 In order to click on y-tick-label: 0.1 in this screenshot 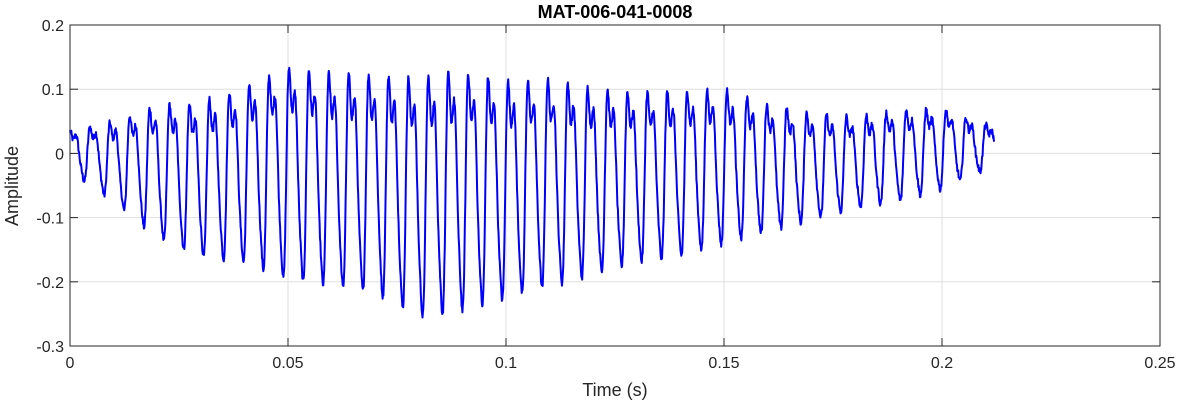, I will do `click(53, 90)`.